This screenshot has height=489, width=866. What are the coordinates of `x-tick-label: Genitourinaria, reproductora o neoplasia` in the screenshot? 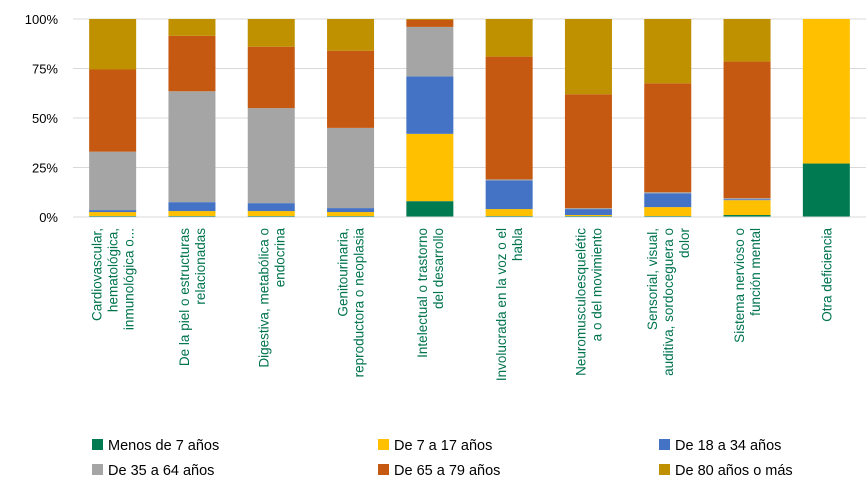 It's located at (351, 303).